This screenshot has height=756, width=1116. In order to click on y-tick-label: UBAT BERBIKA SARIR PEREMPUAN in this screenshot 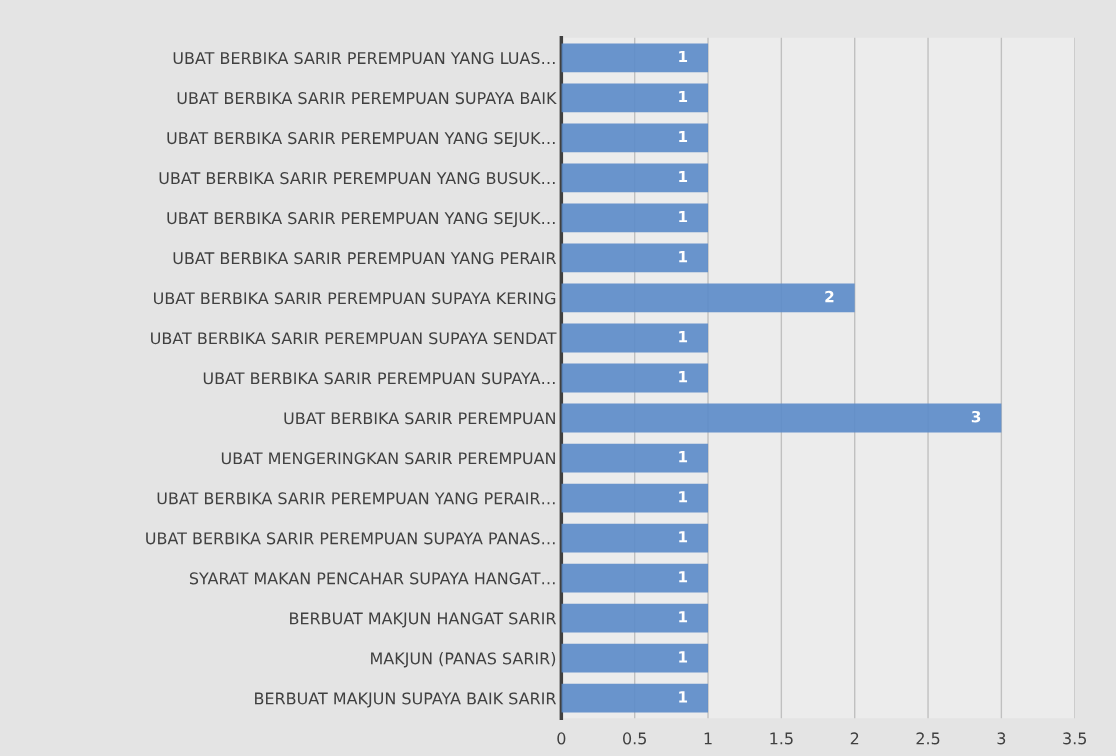, I will do `click(419, 418)`.